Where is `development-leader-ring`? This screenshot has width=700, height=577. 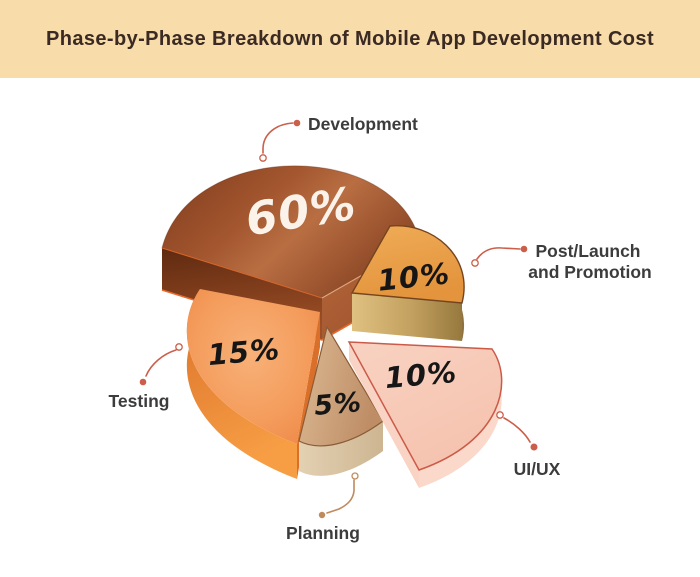
development-leader-ring is located at coordinates (263, 158).